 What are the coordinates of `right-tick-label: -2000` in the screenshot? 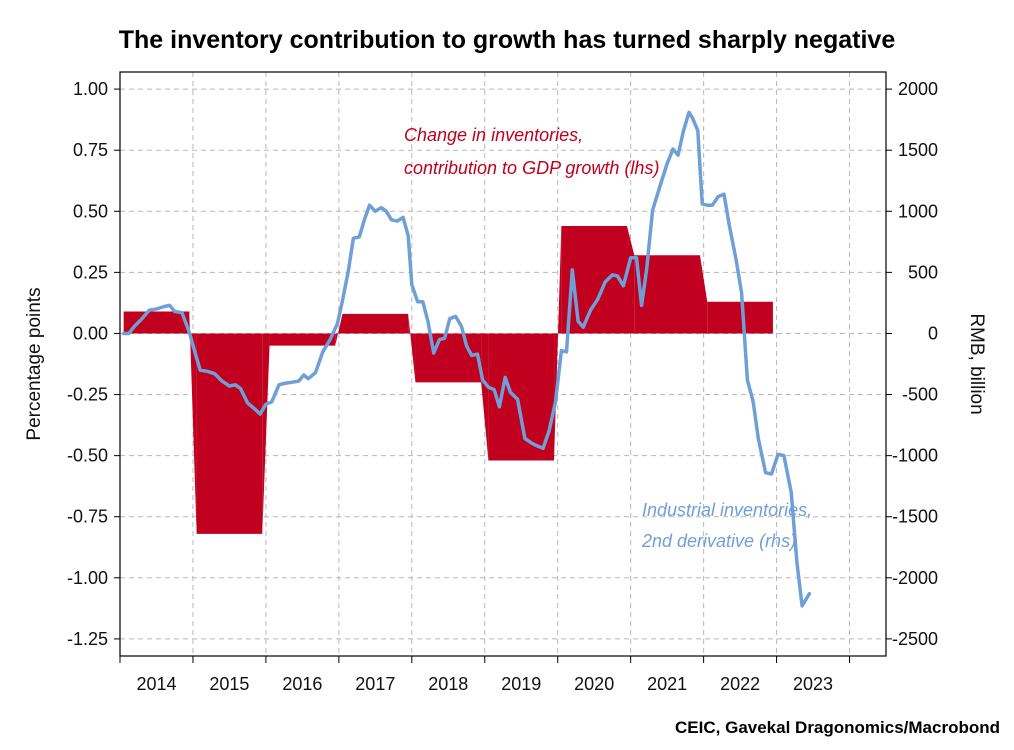 It's located at (915, 578).